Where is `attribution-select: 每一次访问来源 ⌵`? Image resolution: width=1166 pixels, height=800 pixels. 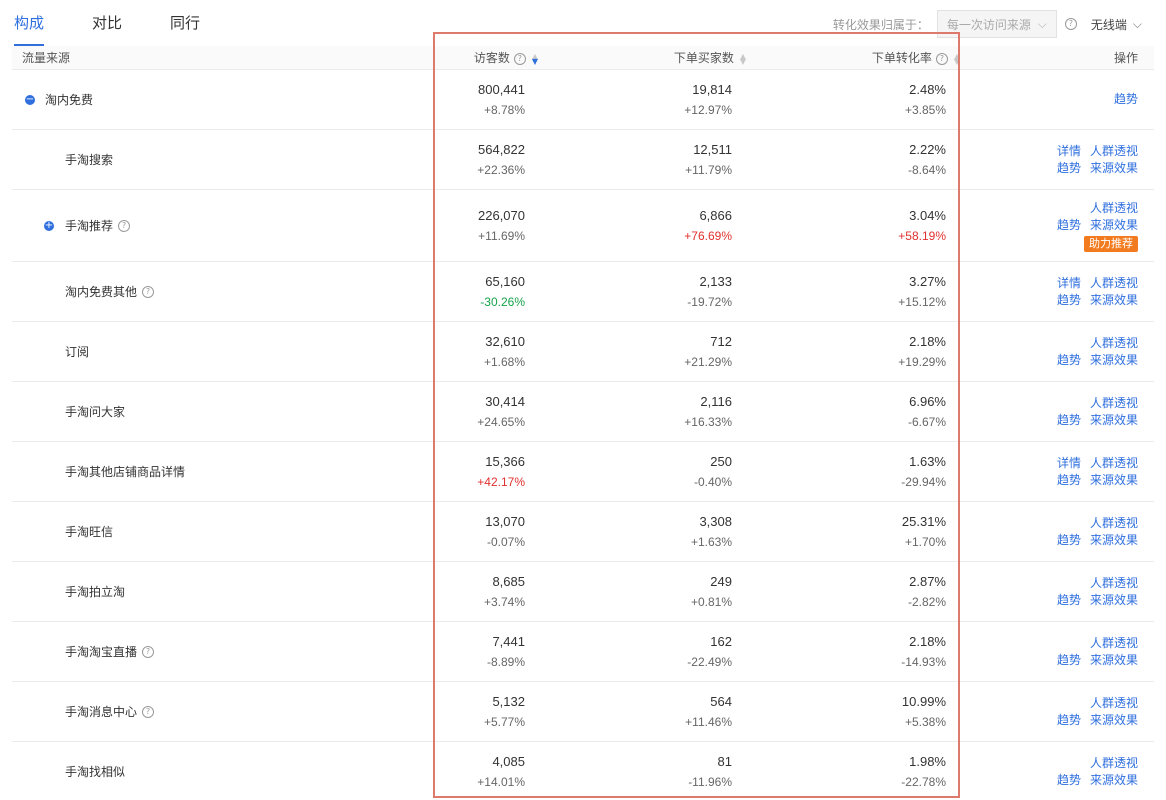 attribution-select: 每一次访问来源 ⌵ is located at coordinates (996, 24).